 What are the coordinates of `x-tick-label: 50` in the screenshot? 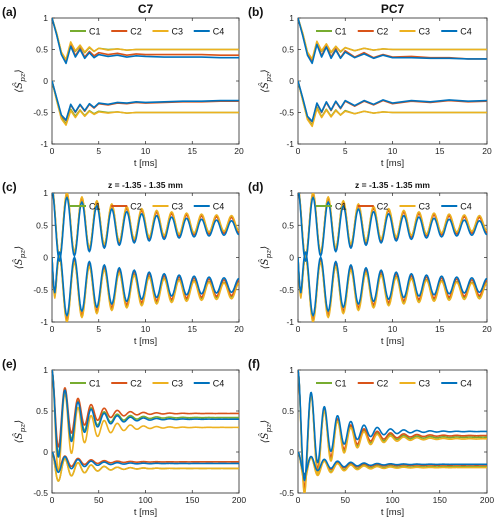 It's located at (99, 500).